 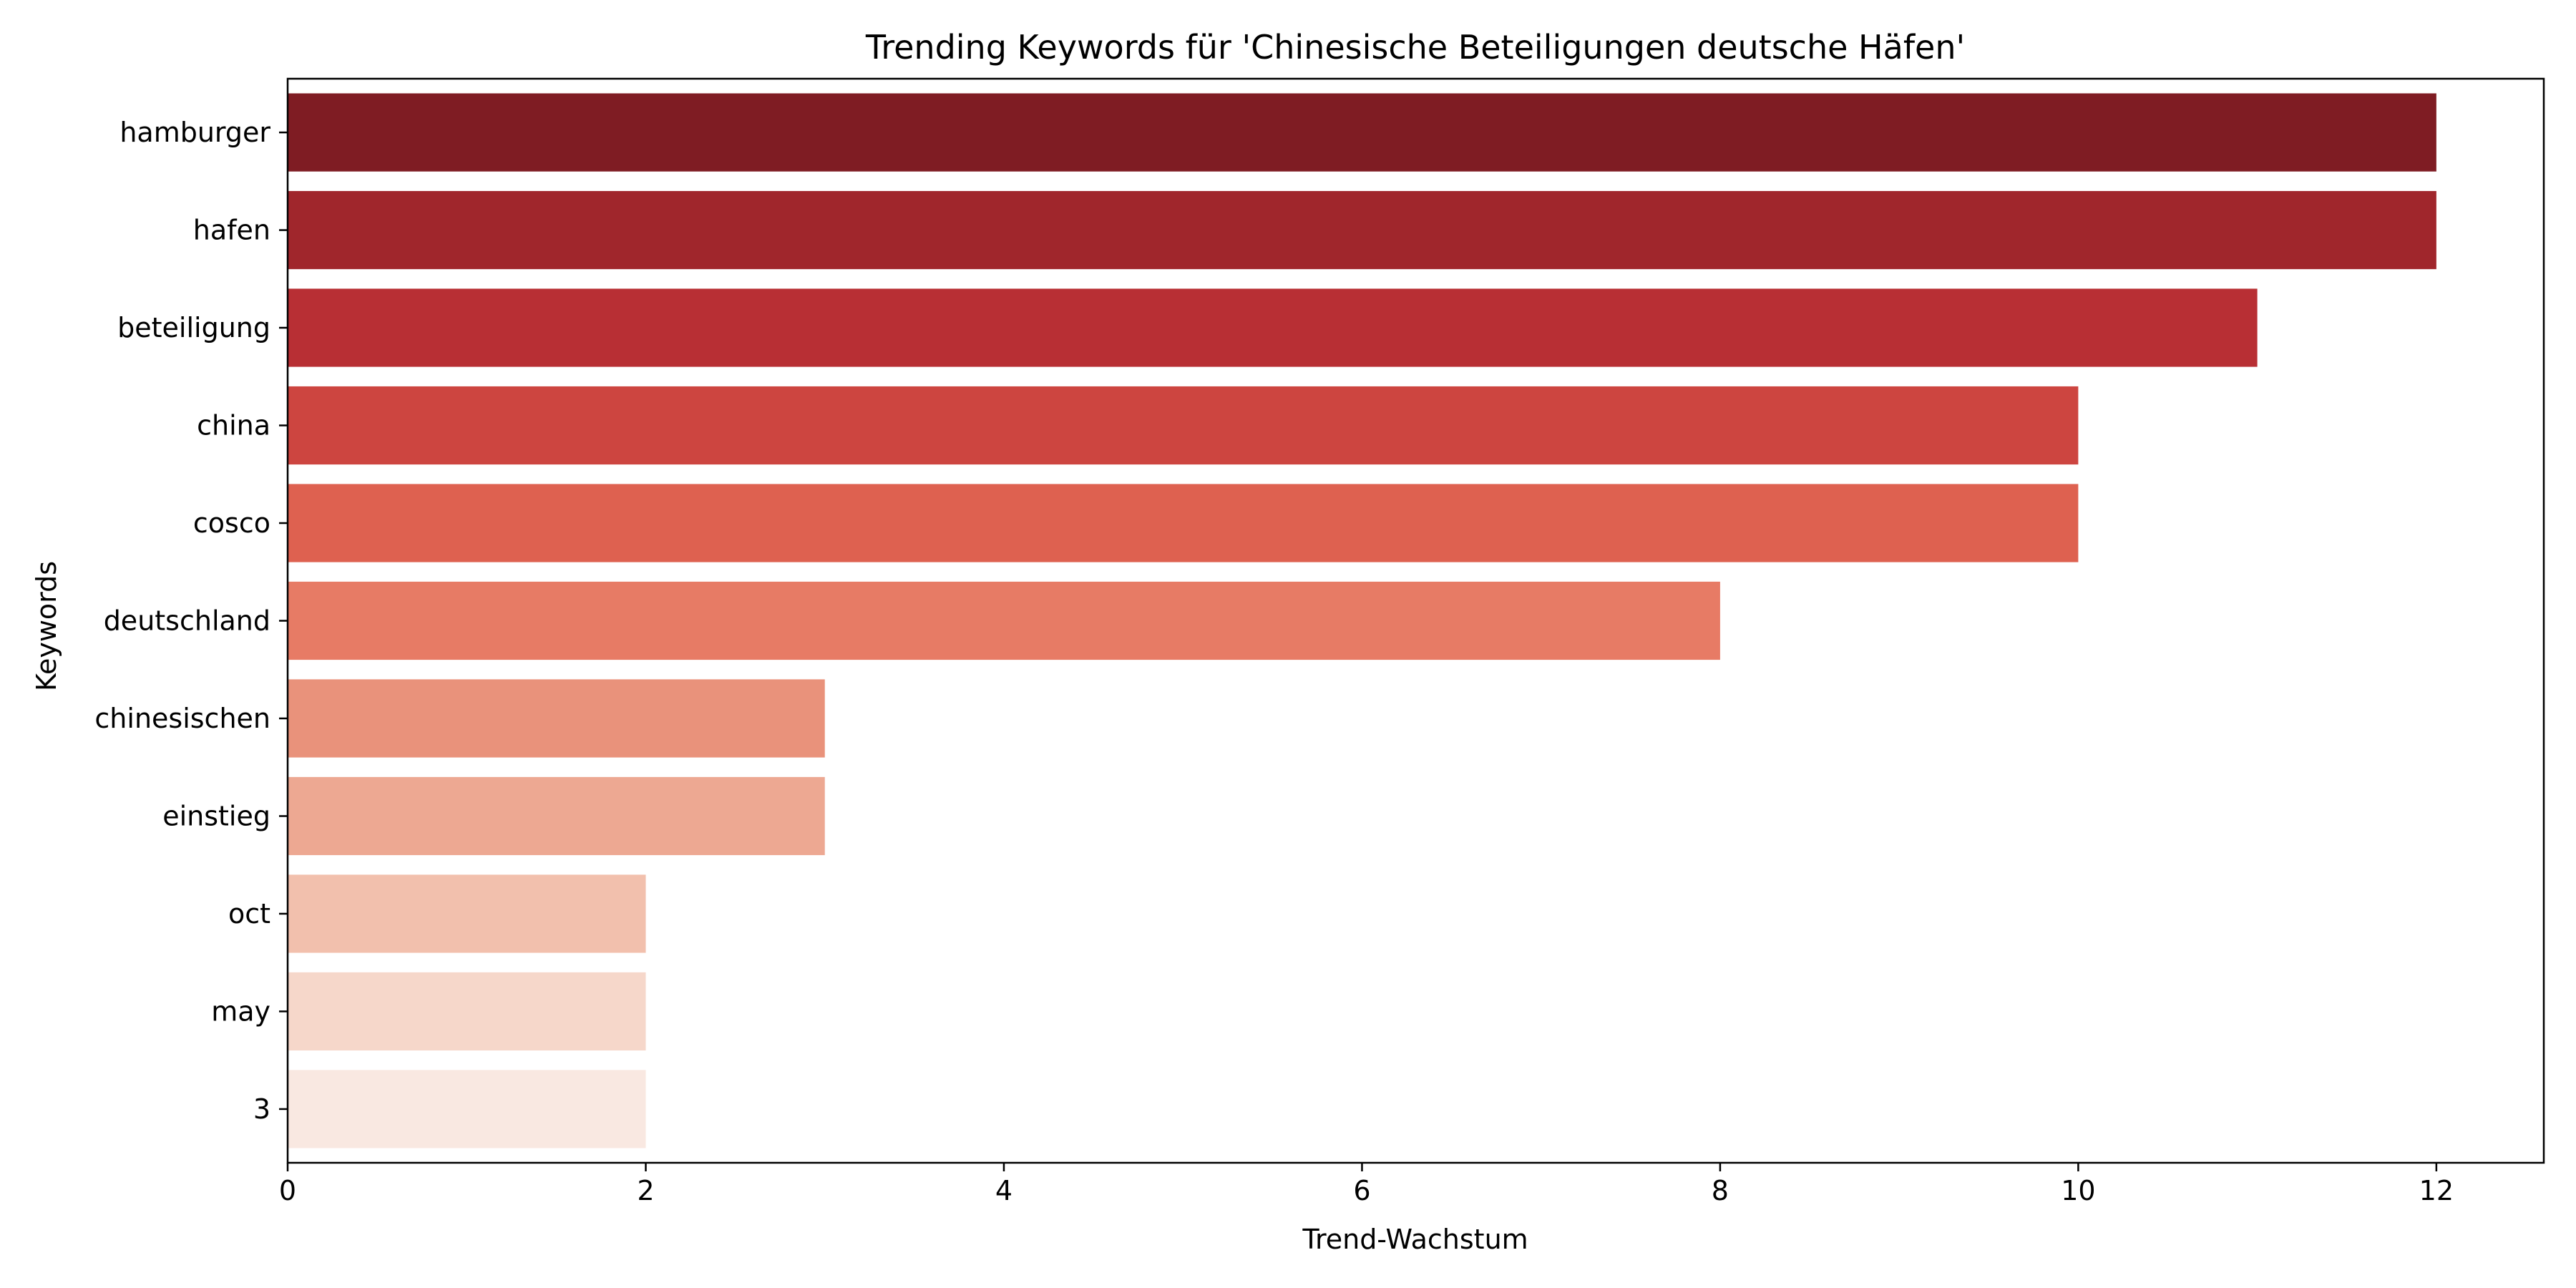 What do you see at coordinates (1183, 523) in the screenshot?
I see `bar-cosco` at bounding box center [1183, 523].